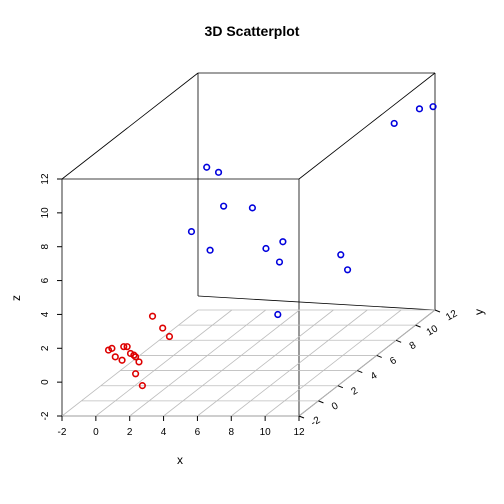 This screenshot has width=504, height=504. What do you see at coordinates (45, 382) in the screenshot?
I see `z-tick-label: 0` at bounding box center [45, 382].